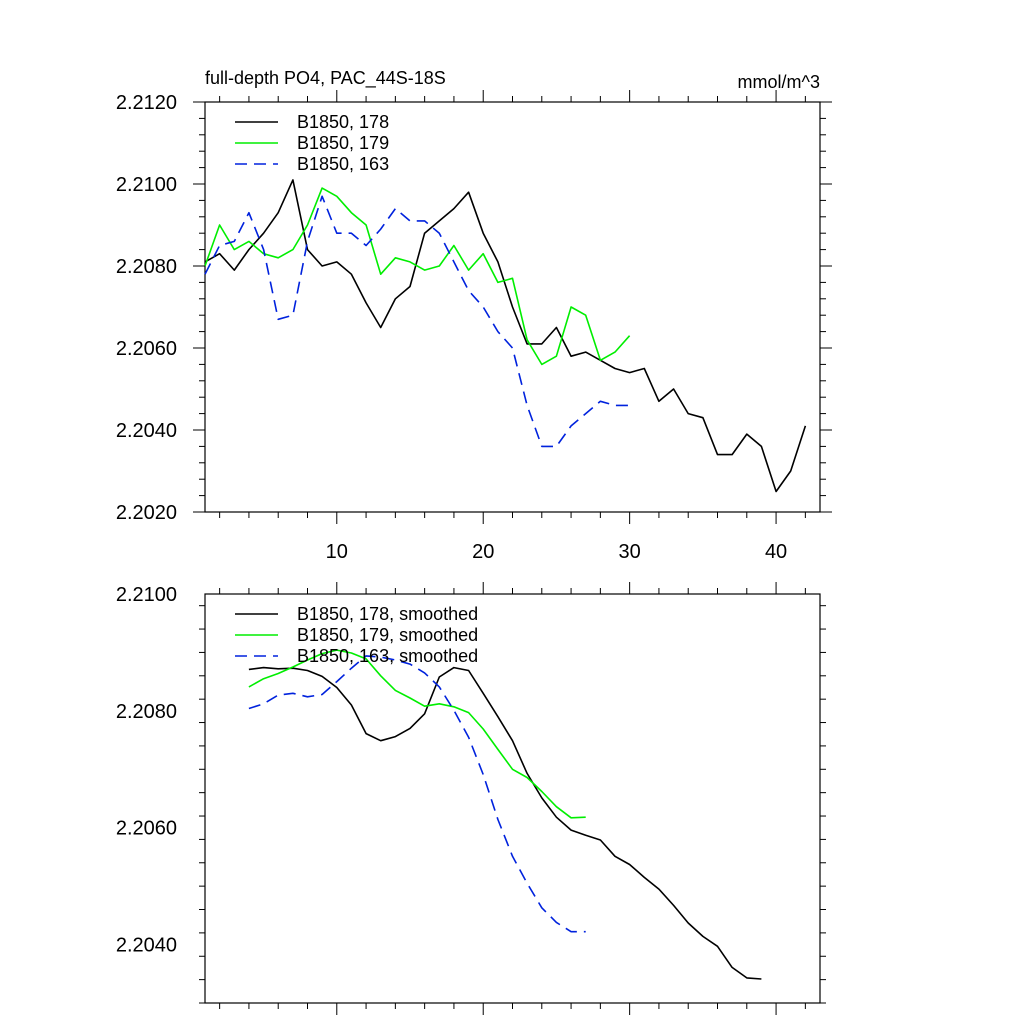 This screenshot has width=1024, height=1024. Describe the element at coordinates (343, 122) in the screenshot. I see `legend-label-1: B1850, 178` at that location.